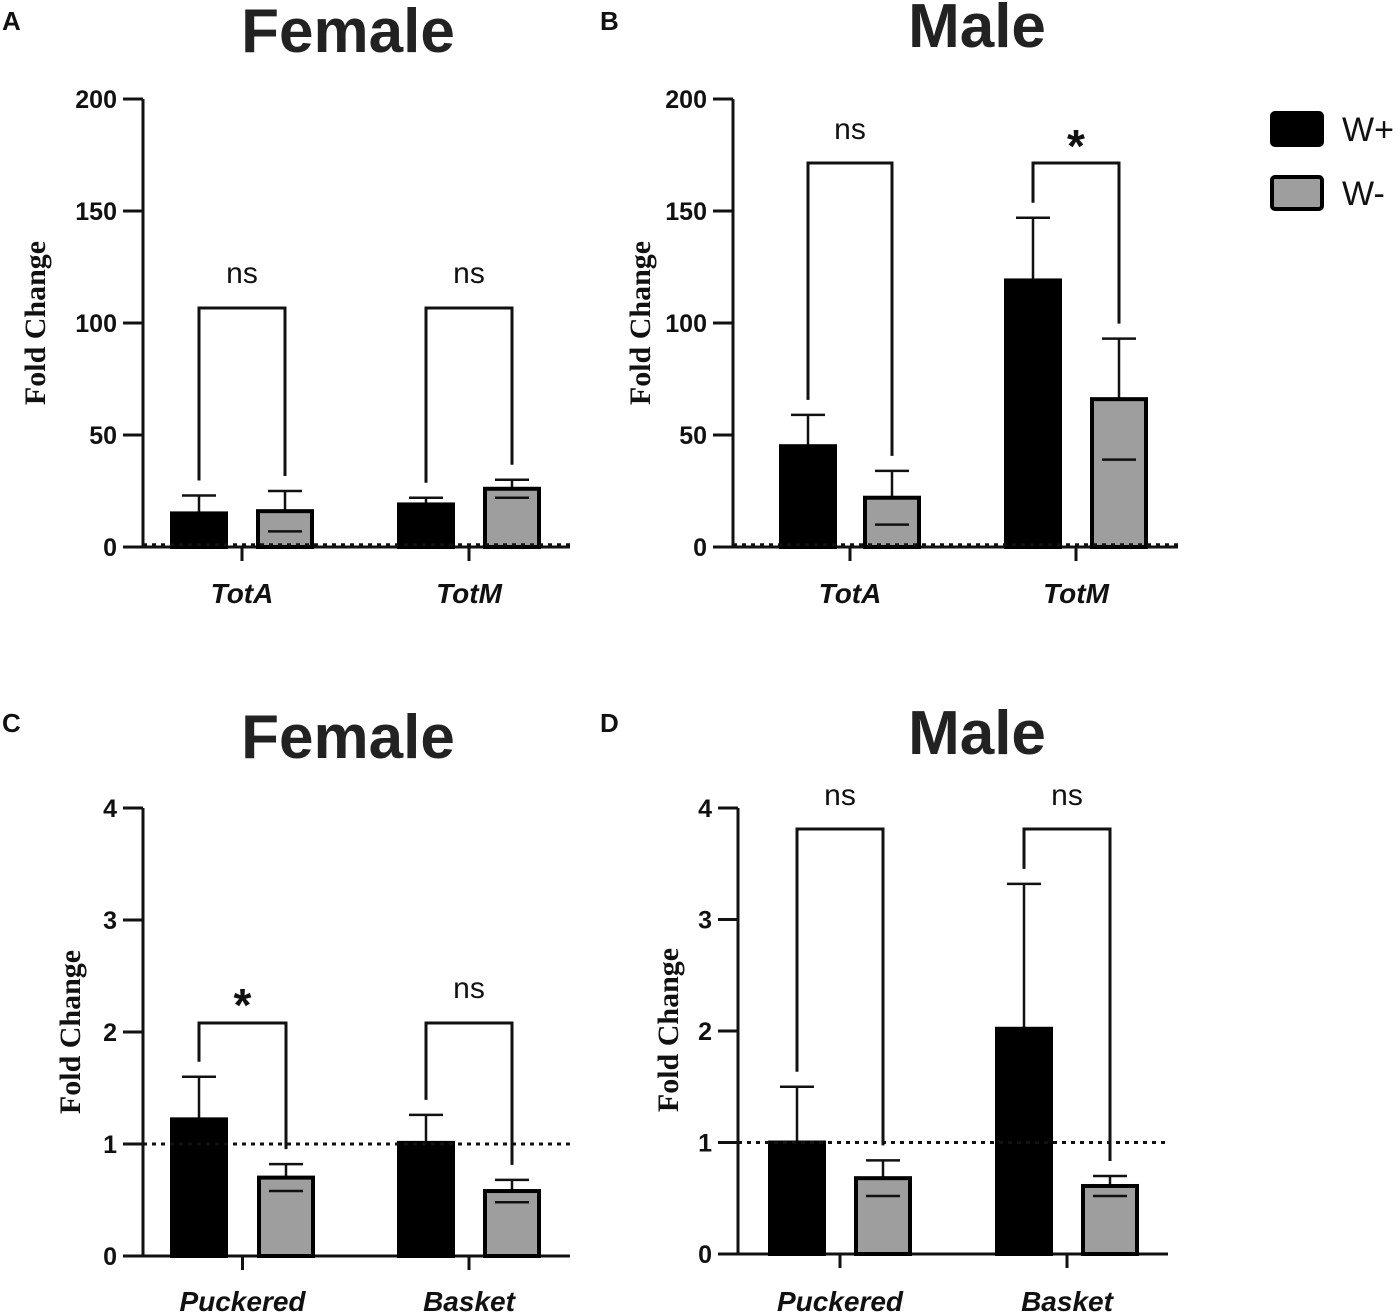 The image size is (1400, 1312). I want to click on legend-label: W-, so click(1363, 194).